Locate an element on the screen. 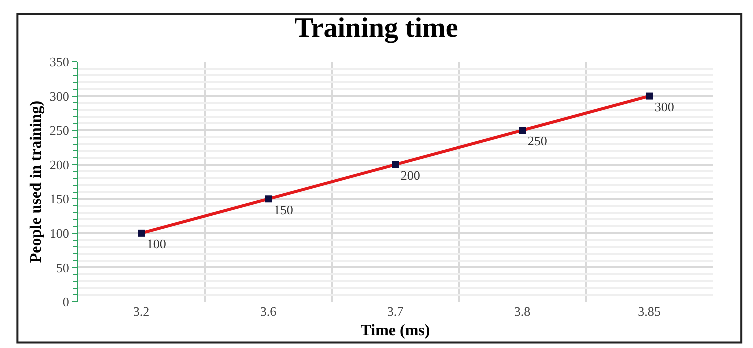 The image size is (753, 348). x-axis-title: Time (ms) is located at coordinates (395, 331).